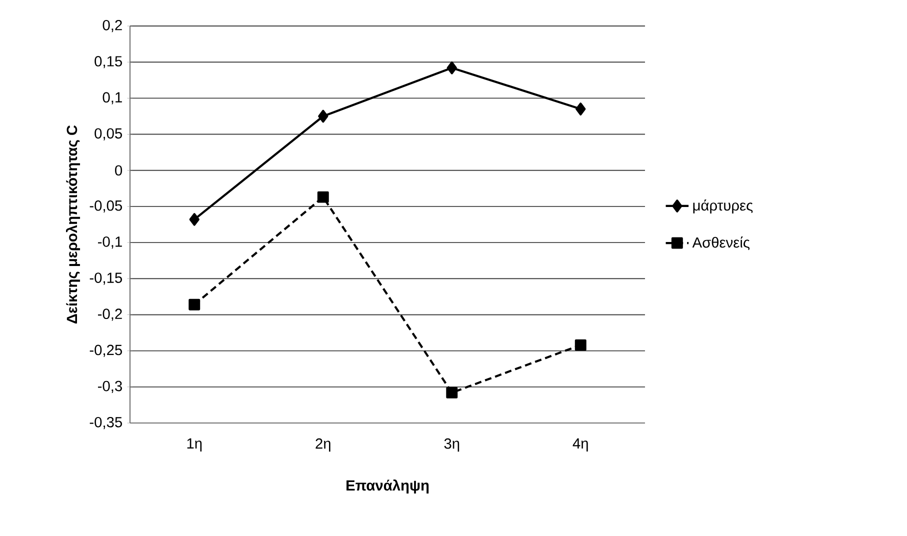 The image size is (907, 536). Describe the element at coordinates (73, 224) in the screenshot. I see `y-axis-title: Δείκτης μεροληπτικότητας C` at that location.